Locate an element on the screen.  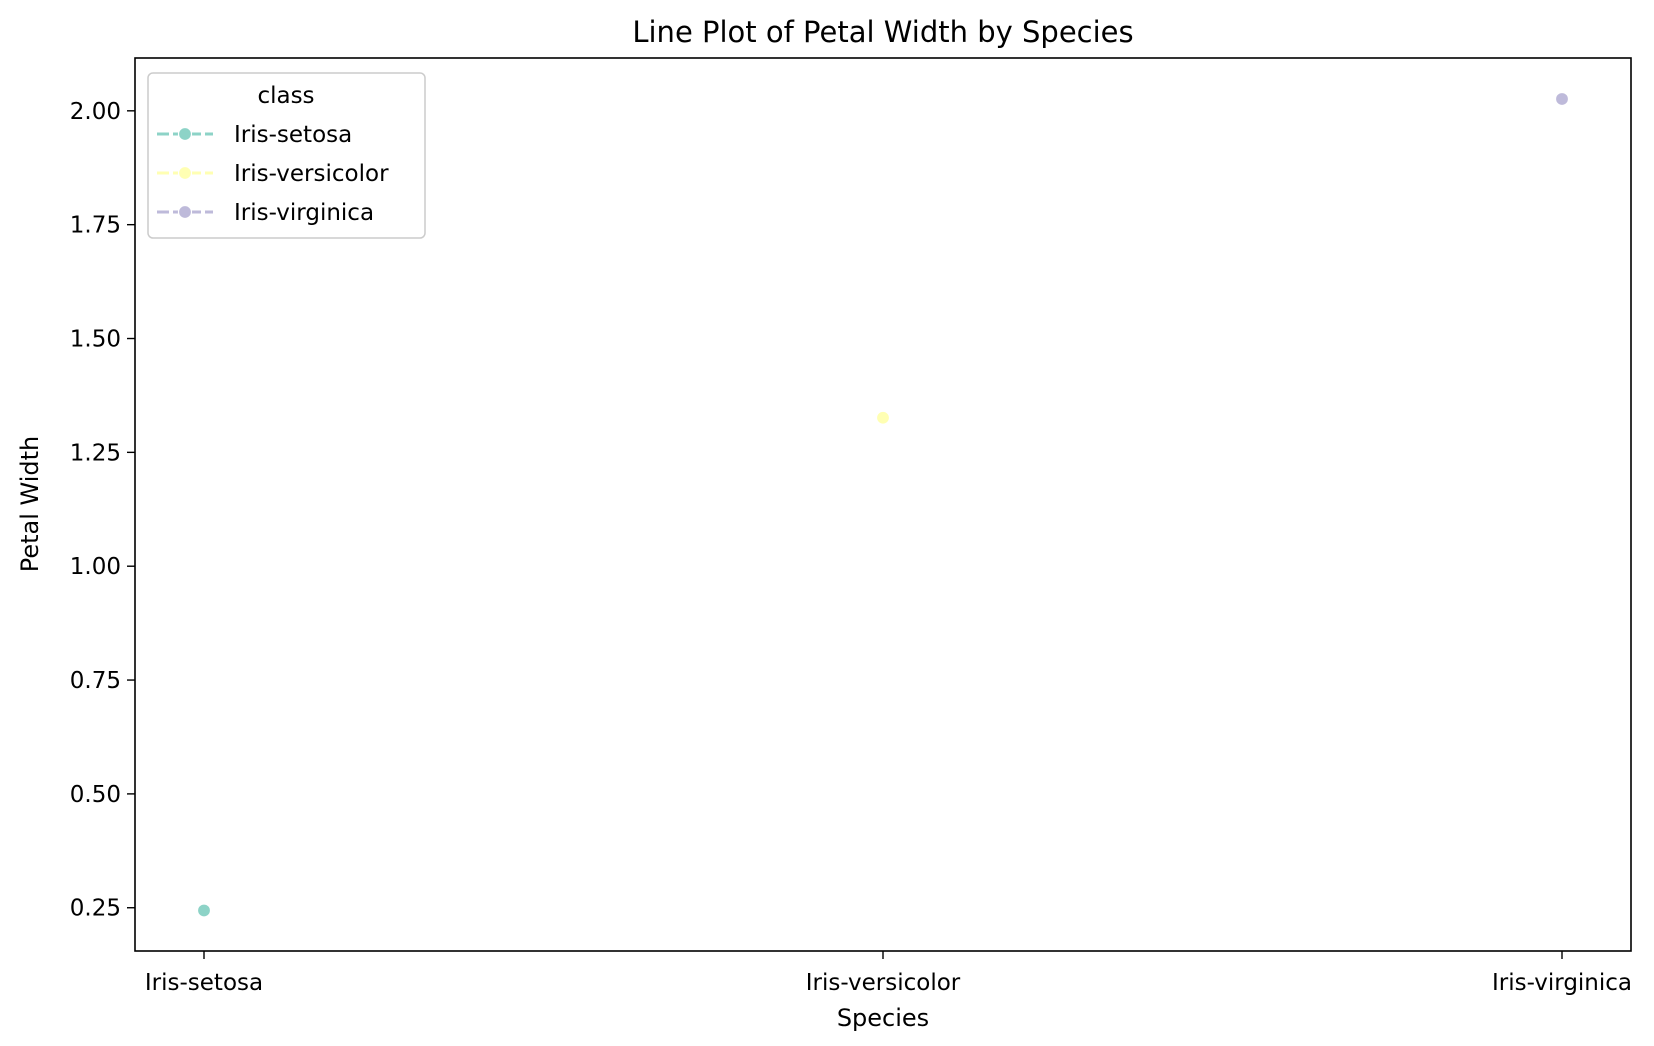
legend-item: Iris-virginica is located at coordinates (265, 213).